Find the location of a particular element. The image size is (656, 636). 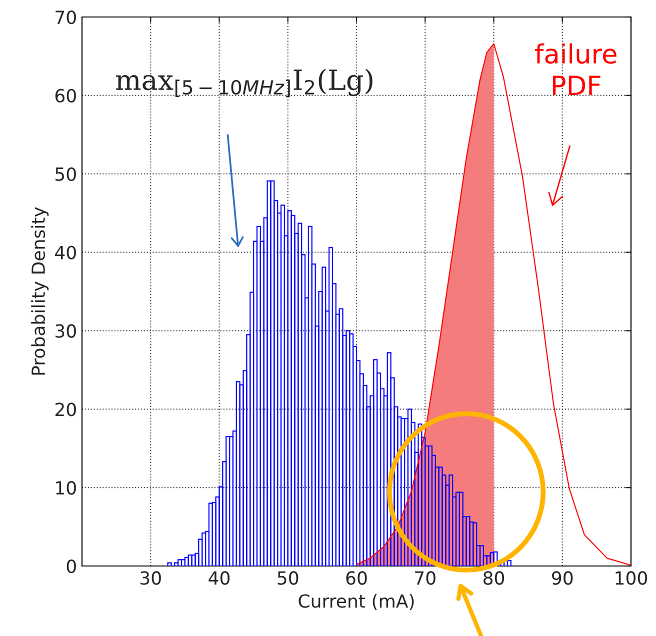

y-tick-label: 10 is located at coordinates (66, 488).